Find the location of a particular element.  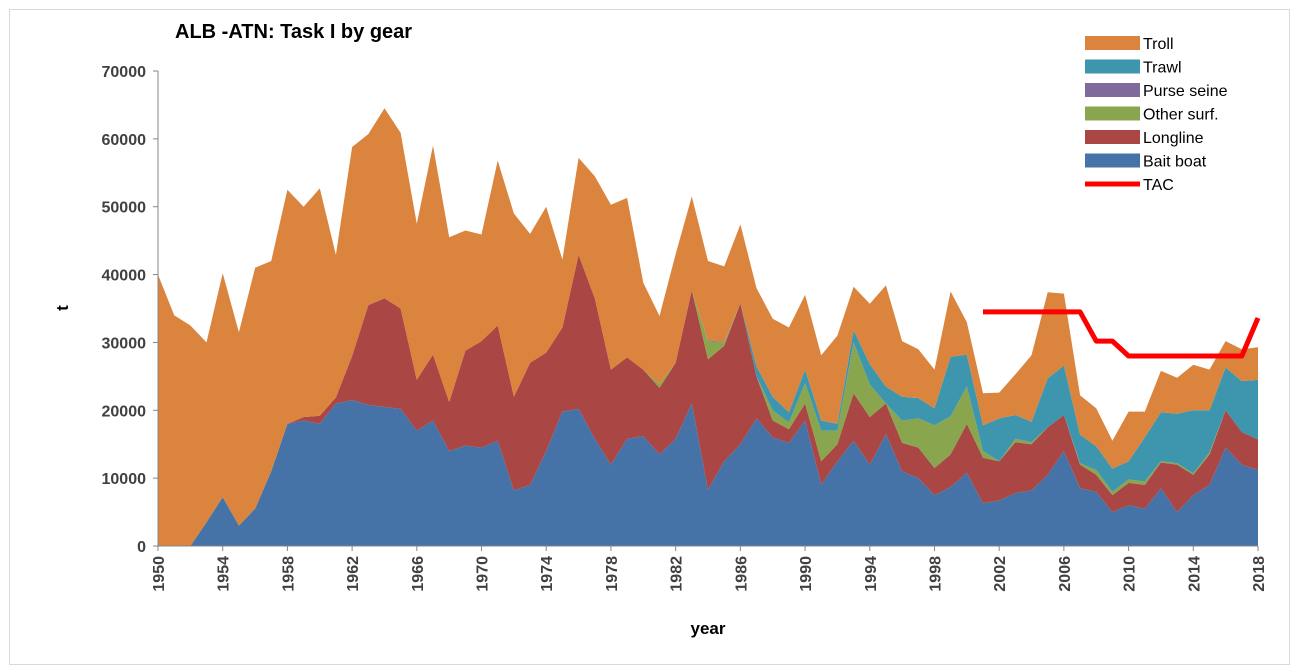

legend-item-purse-seine: Purse seine is located at coordinates (1156, 91).